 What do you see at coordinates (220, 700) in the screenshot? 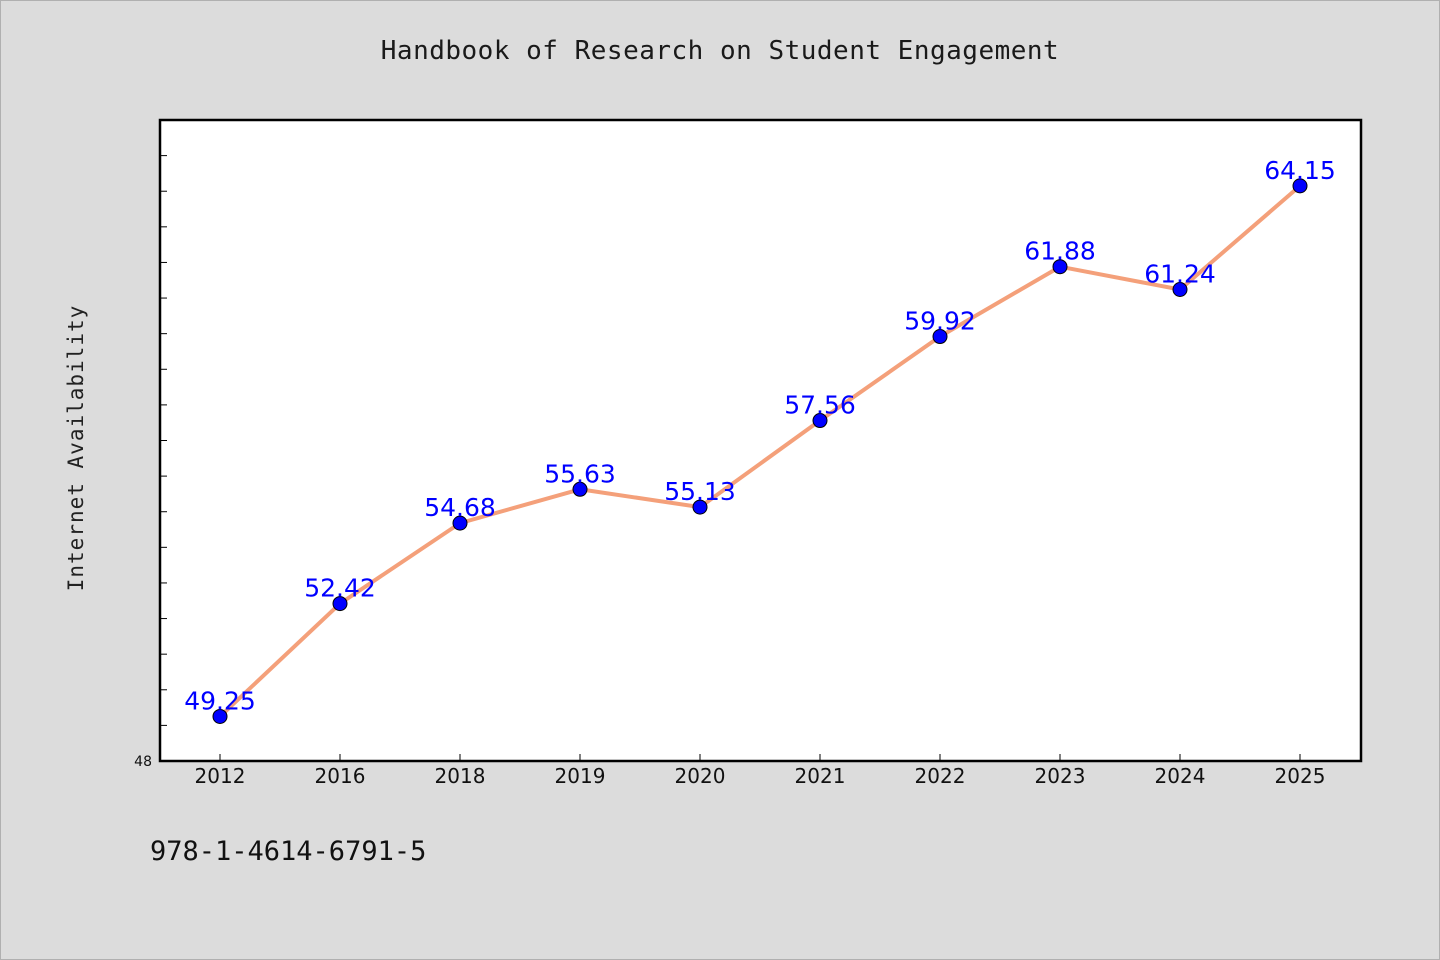
I see `data-label: 49.25` at bounding box center [220, 700].